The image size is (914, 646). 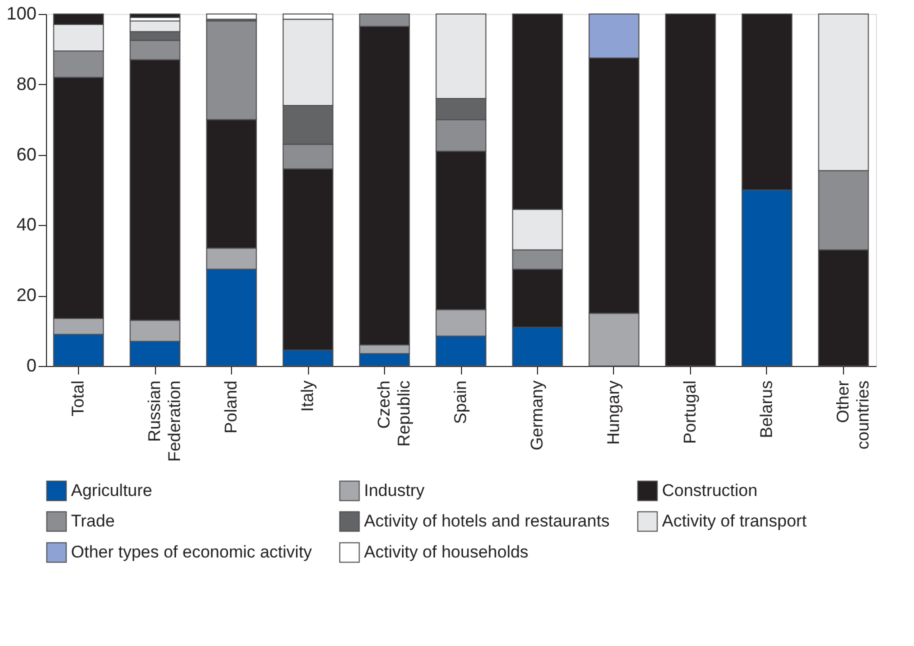 What do you see at coordinates (164, 421) in the screenshot?
I see `x-tick-label: Russian Federation` at bounding box center [164, 421].